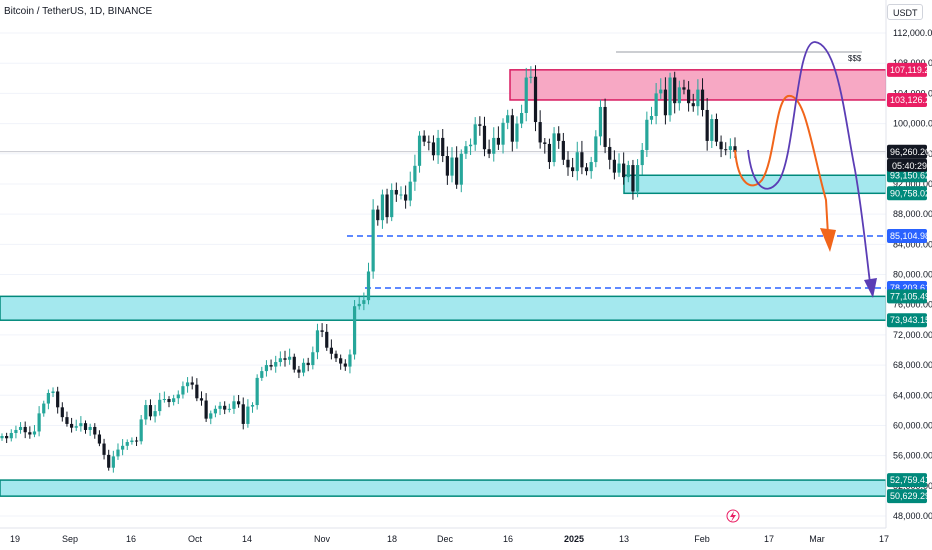 This screenshot has height=550, width=932. What do you see at coordinates (912, 124) in the screenshot?
I see `price-tick-label: 100,000.00` at bounding box center [912, 124].